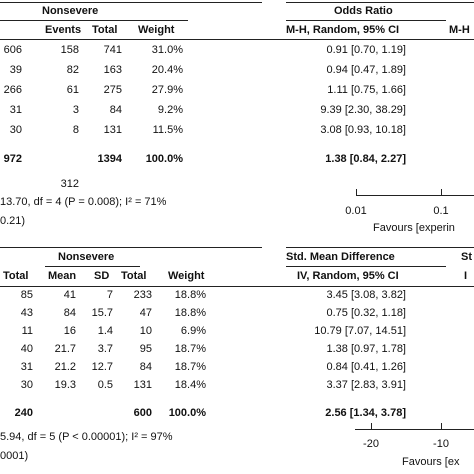  What do you see at coordinates (414, 429) in the screenshot?
I see `axis-line` at bounding box center [414, 429].